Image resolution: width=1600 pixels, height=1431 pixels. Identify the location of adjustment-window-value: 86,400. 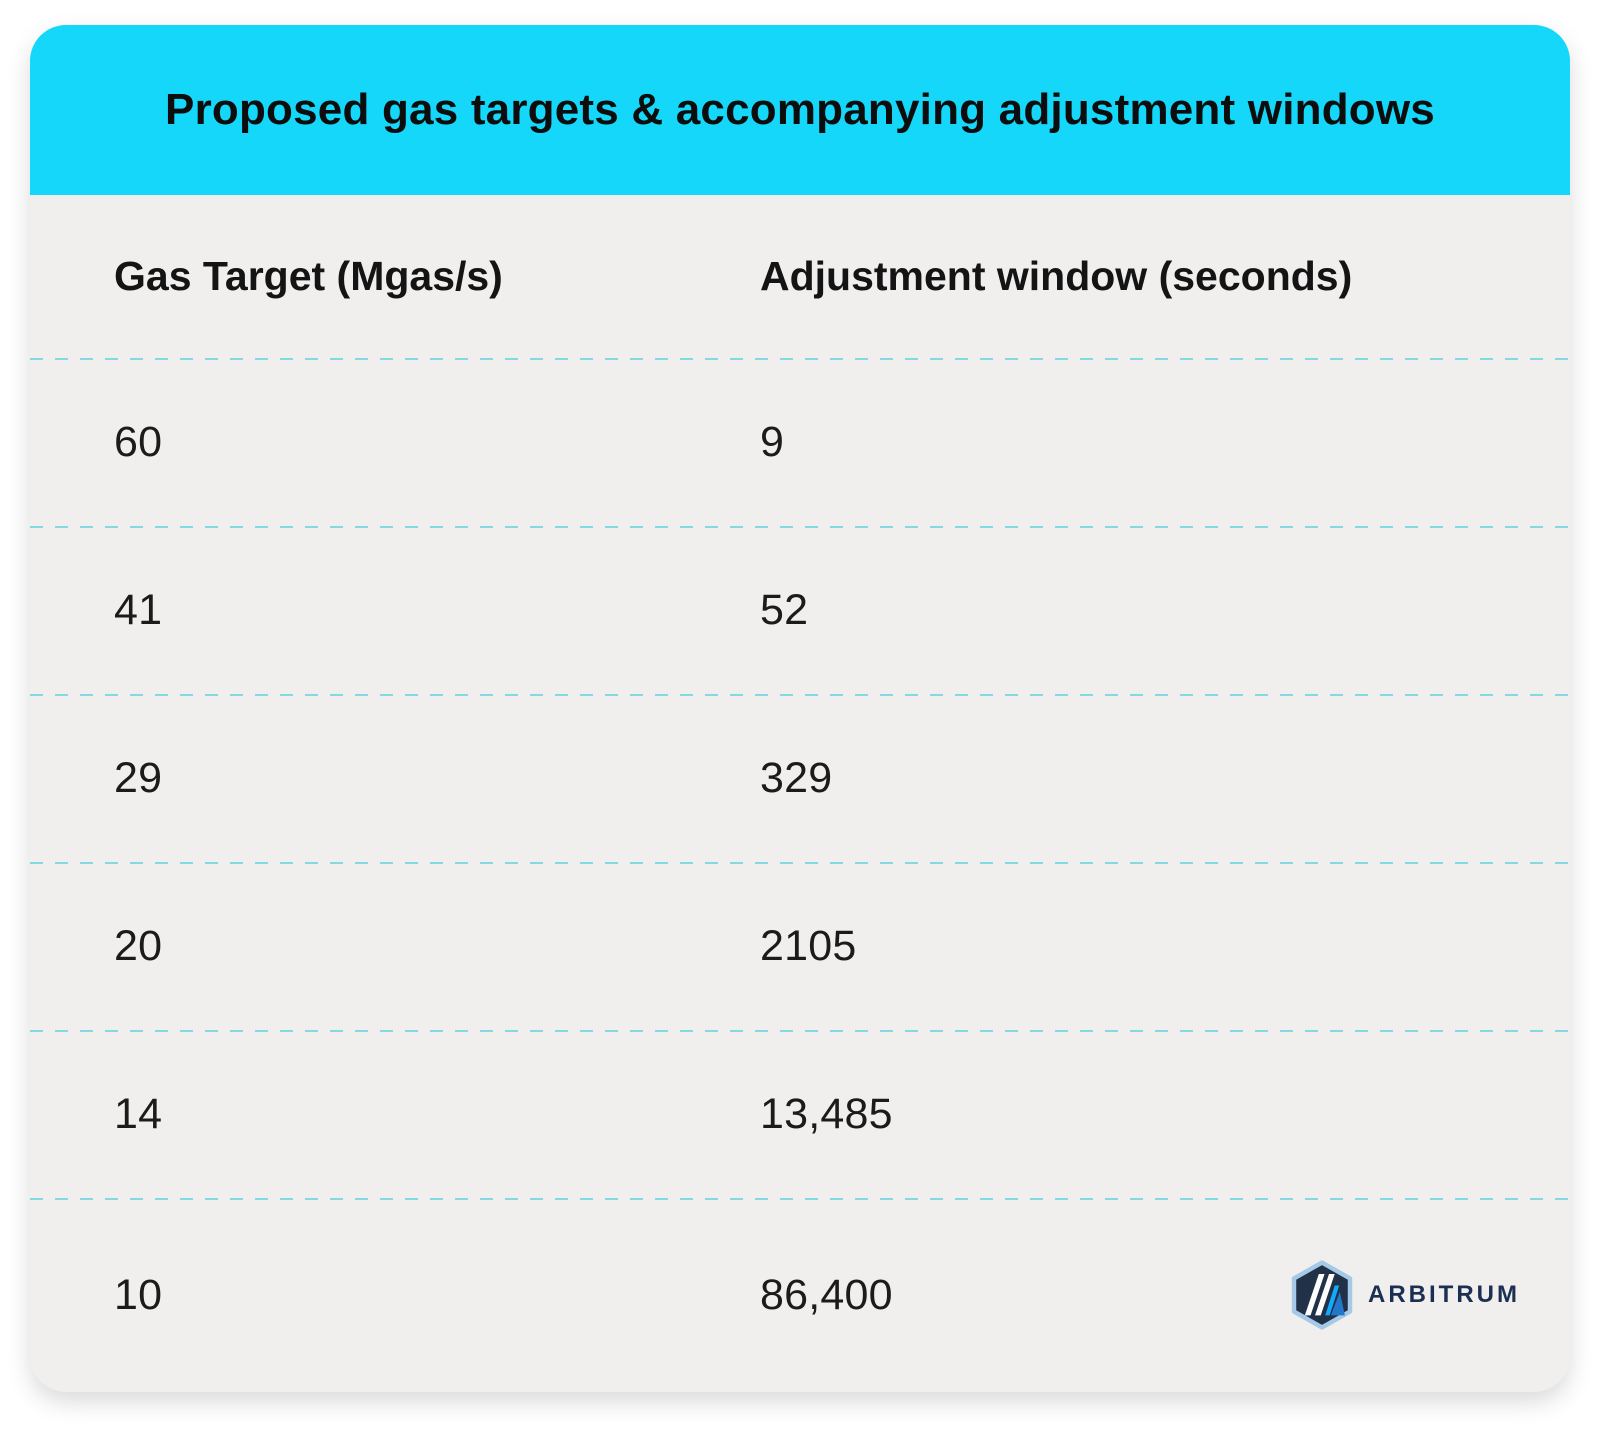
(826, 1294).